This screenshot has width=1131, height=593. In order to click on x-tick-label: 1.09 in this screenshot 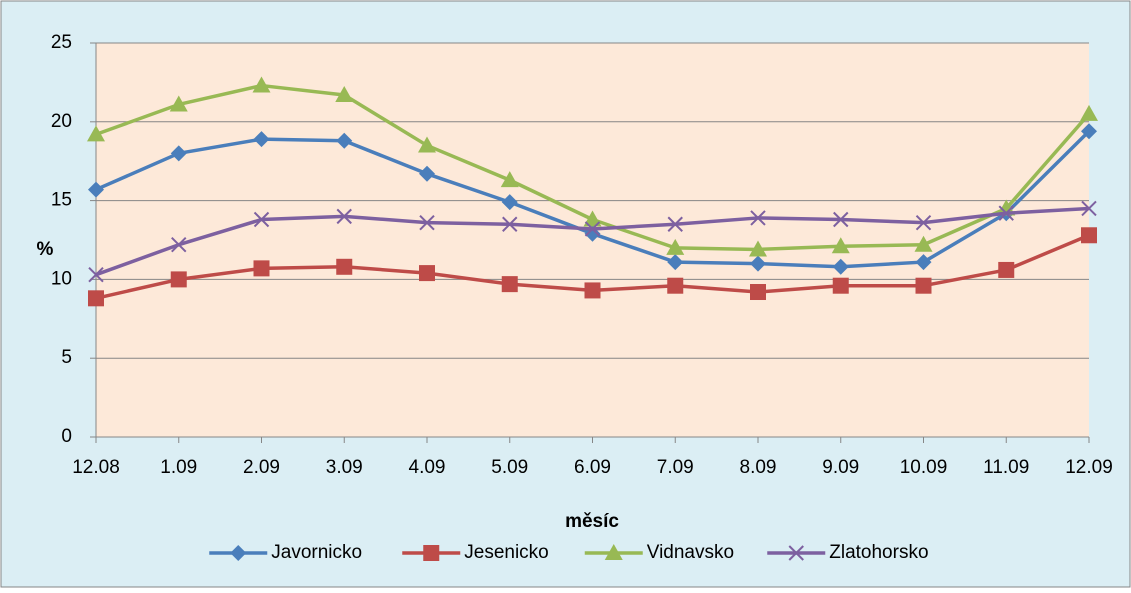, I will do `click(178, 467)`.